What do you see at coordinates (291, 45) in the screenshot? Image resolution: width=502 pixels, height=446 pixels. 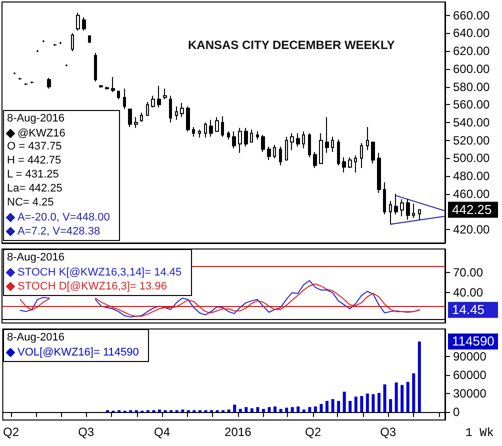 I see `text: KANSAS CITY DECEMBER WEEKLY` at bounding box center [291, 45].